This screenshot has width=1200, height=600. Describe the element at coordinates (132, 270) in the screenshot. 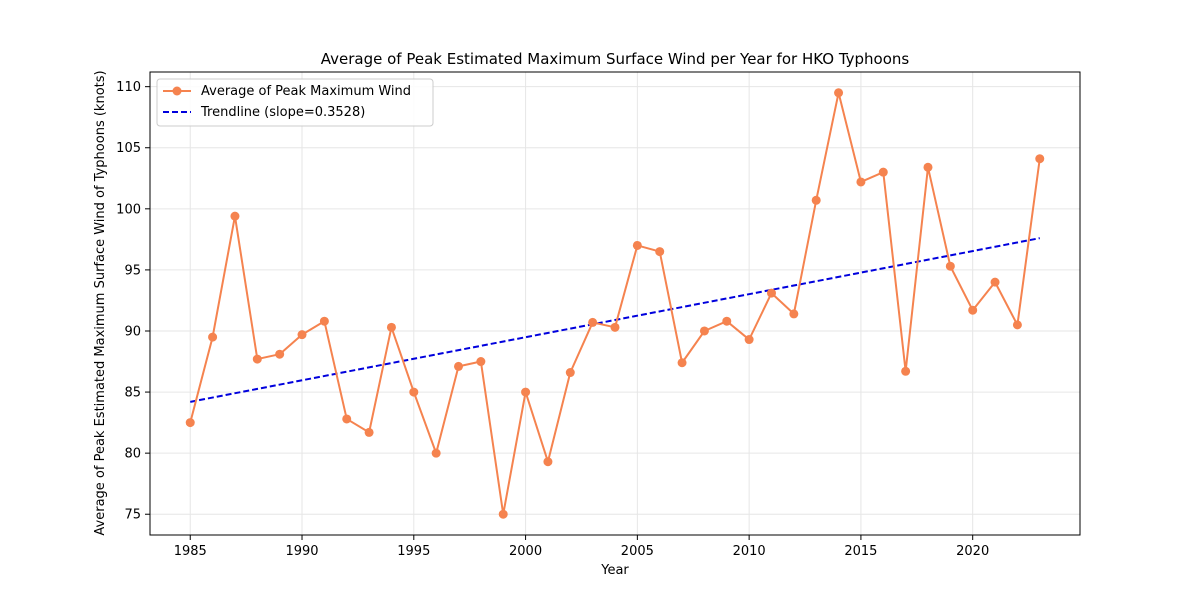

I see `y-tick-label: 95` at that location.